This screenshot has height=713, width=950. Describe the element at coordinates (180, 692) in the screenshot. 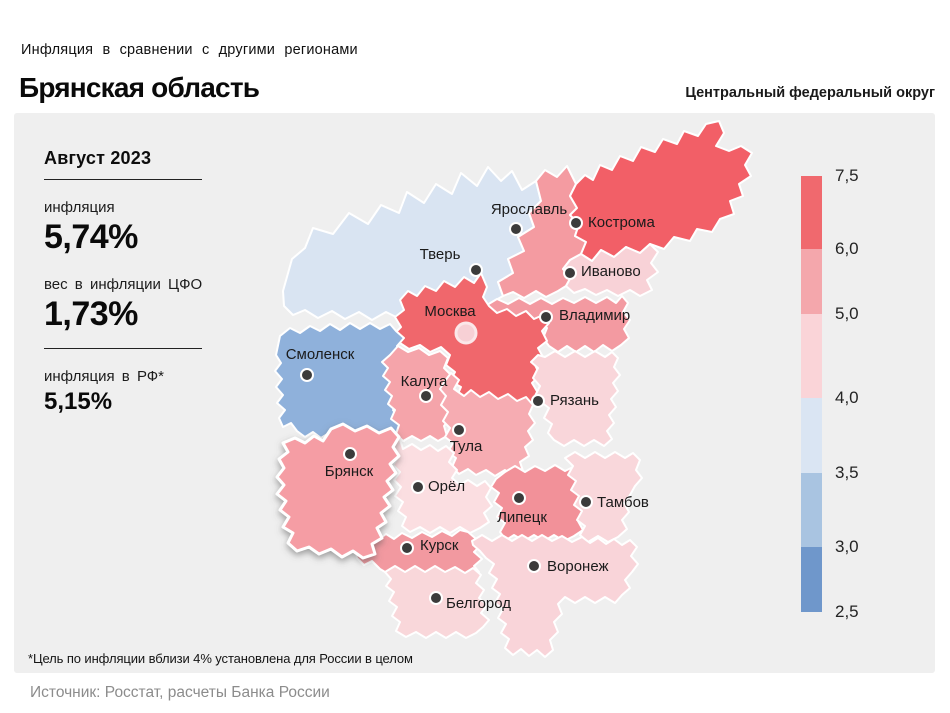

I see `source-line: Источник: Росстат, расчеты Банка России` at that location.